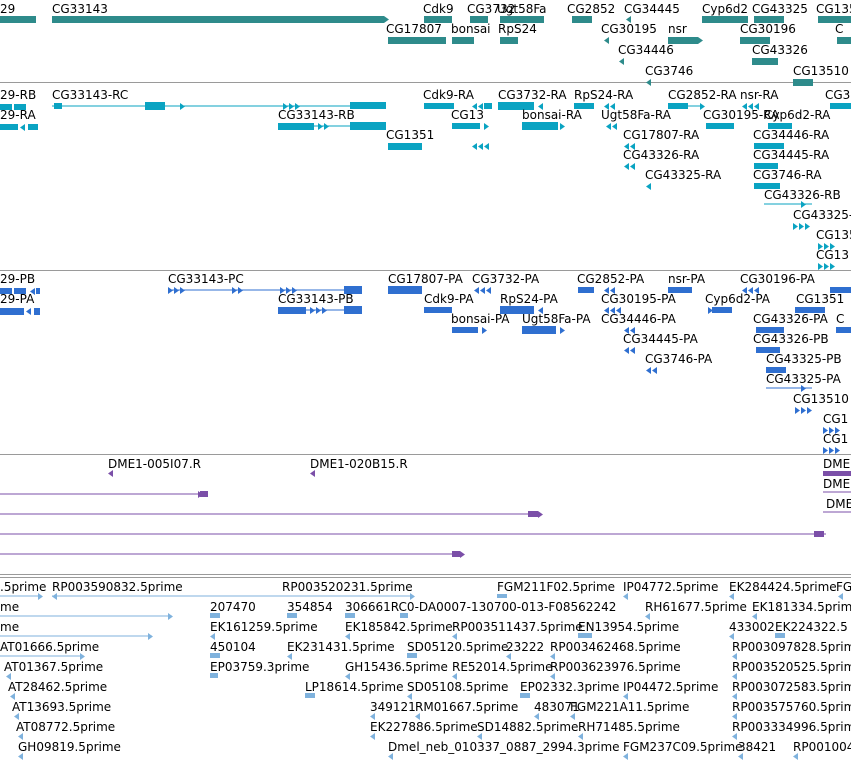 The height and width of the screenshot is (763, 851). I want to click on est-feature-label: RH61677.5prime, so click(696, 607).